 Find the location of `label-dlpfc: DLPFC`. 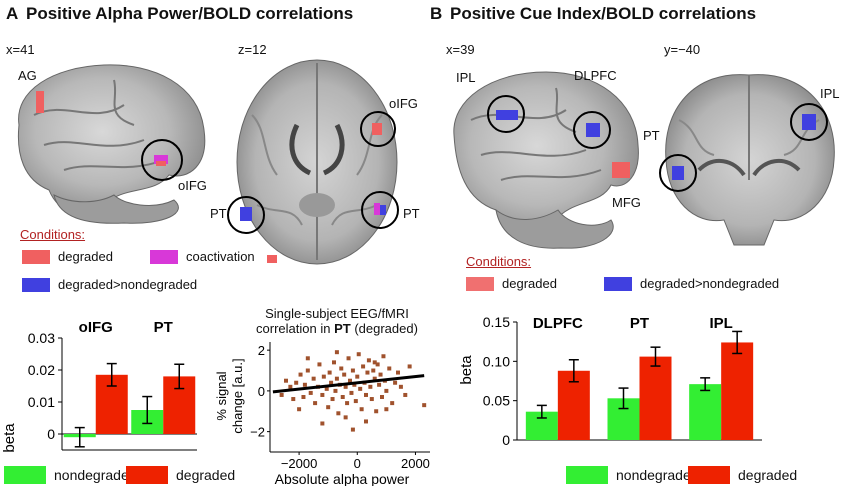

label-dlpfc: DLPFC is located at coordinates (595, 75).